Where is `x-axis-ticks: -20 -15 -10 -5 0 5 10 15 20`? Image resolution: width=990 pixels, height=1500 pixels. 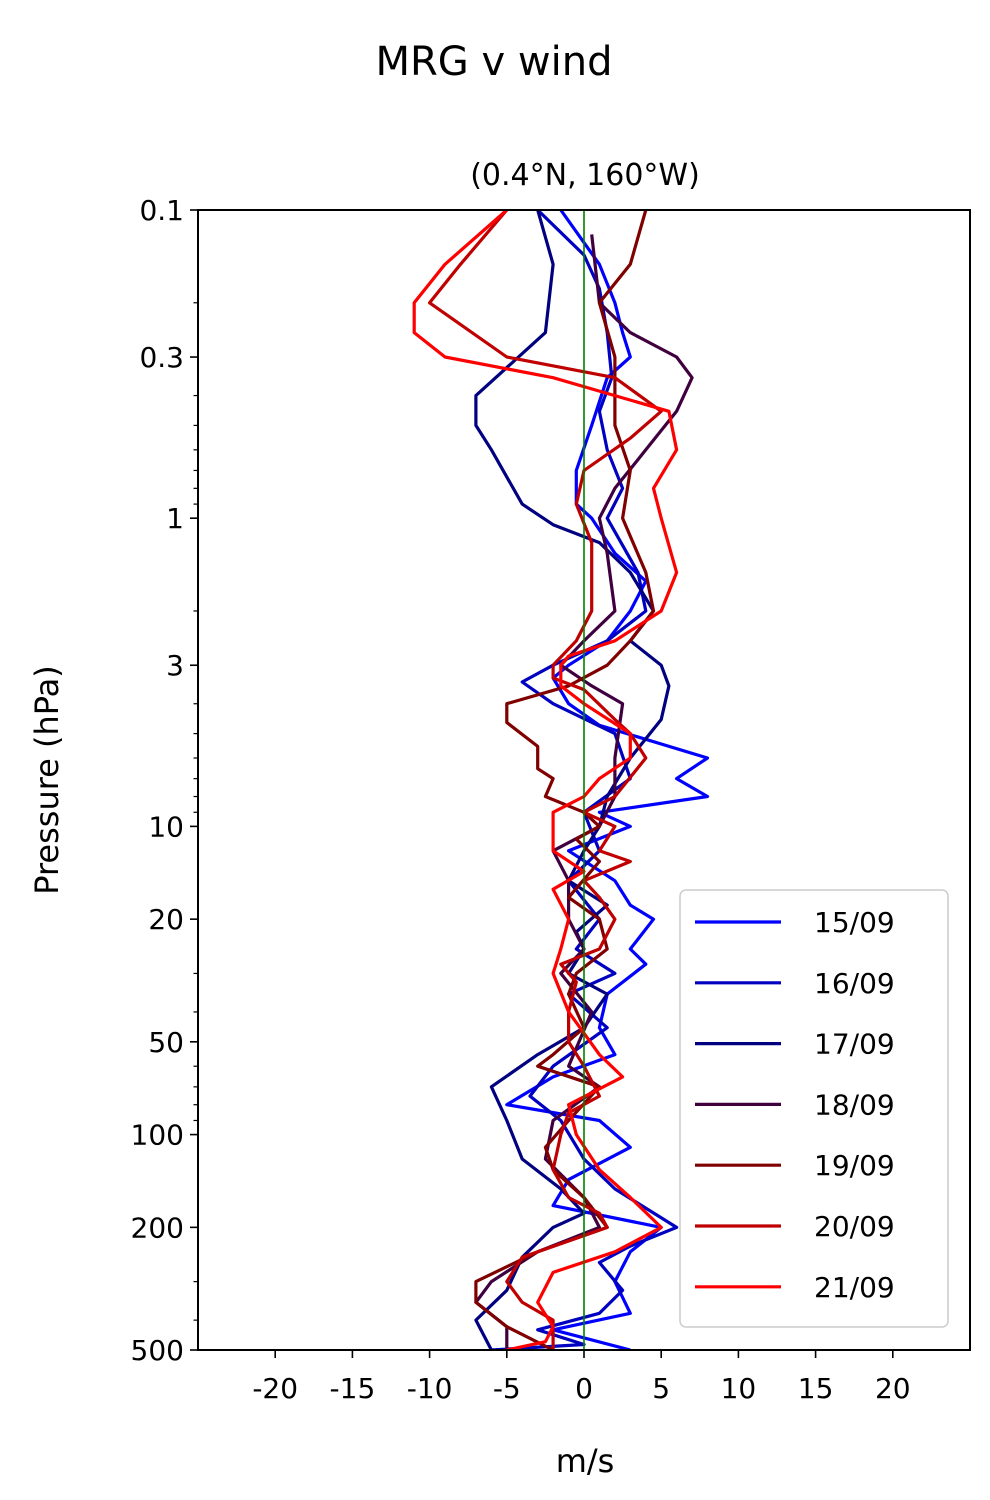
x-axis-ticks: -20 -15 -10 -5 0 5 10 15 20 is located at coordinates (581, 1377).